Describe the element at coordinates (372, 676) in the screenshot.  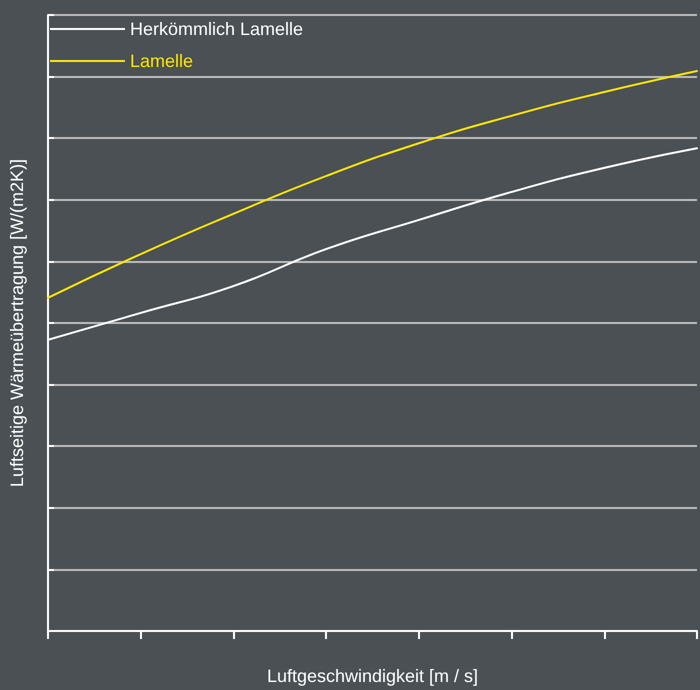
I see `x-axis-title: Luftgeschwindigkeit [m / s]` at that location.